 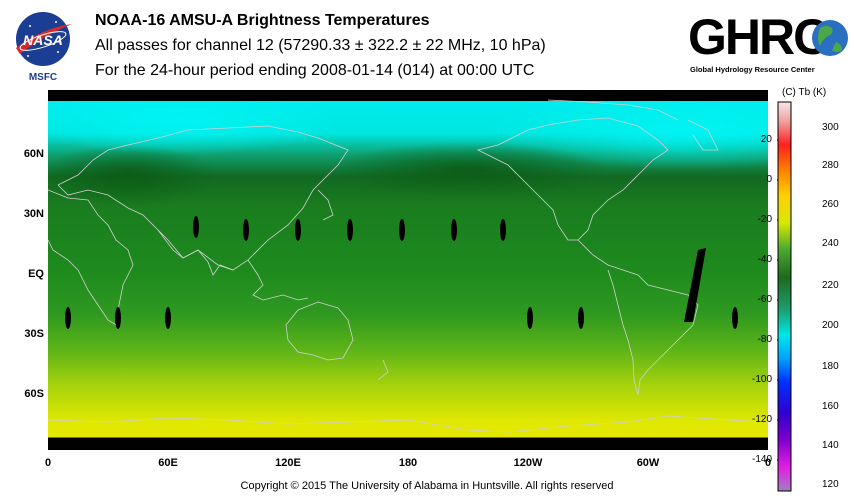 What do you see at coordinates (830, 325) in the screenshot?
I see `kelvin-label: 200` at bounding box center [830, 325].